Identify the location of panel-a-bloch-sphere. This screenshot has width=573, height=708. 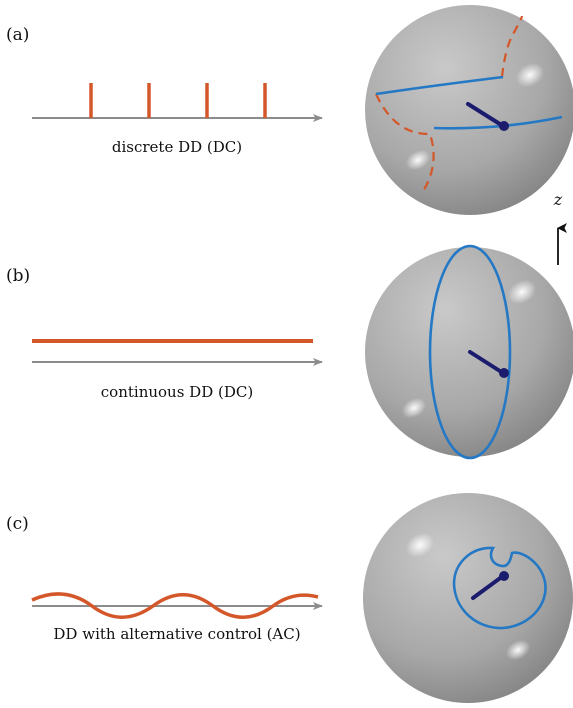
(469, 110).